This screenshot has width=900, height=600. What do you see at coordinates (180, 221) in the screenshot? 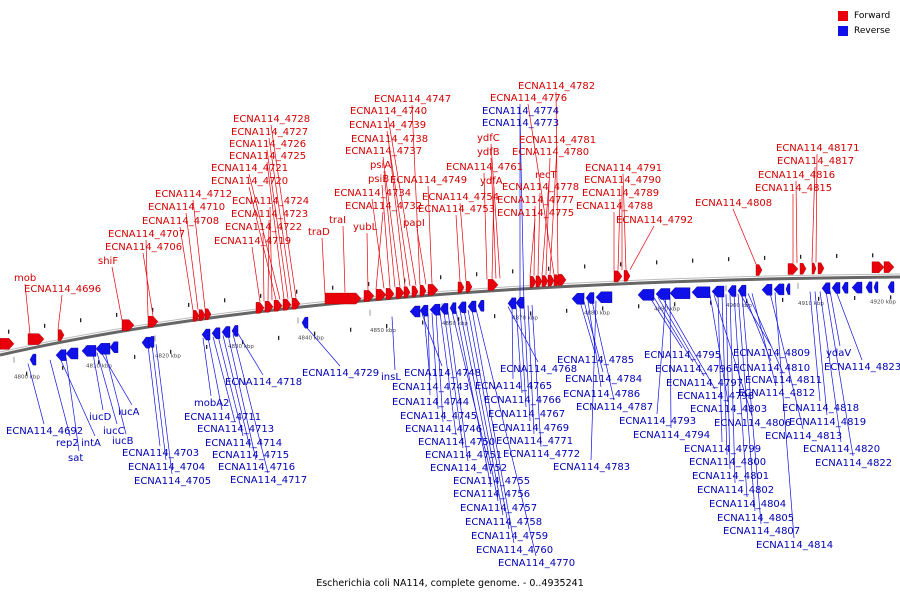
I see `forward-gene-label: ECNA114_4708` at bounding box center [180, 221].